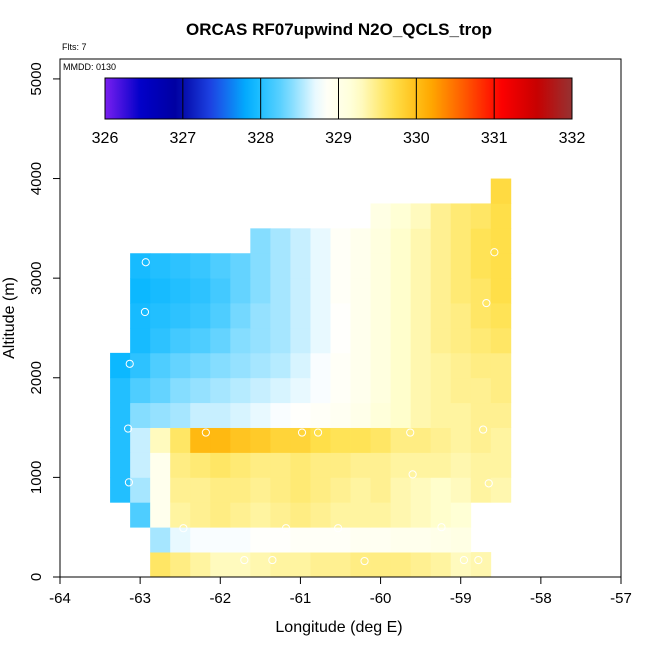 This screenshot has width=650, height=650. I want to click on colorbar-ticks: 326 327 328 329 330 331 332, so click(338, 112).